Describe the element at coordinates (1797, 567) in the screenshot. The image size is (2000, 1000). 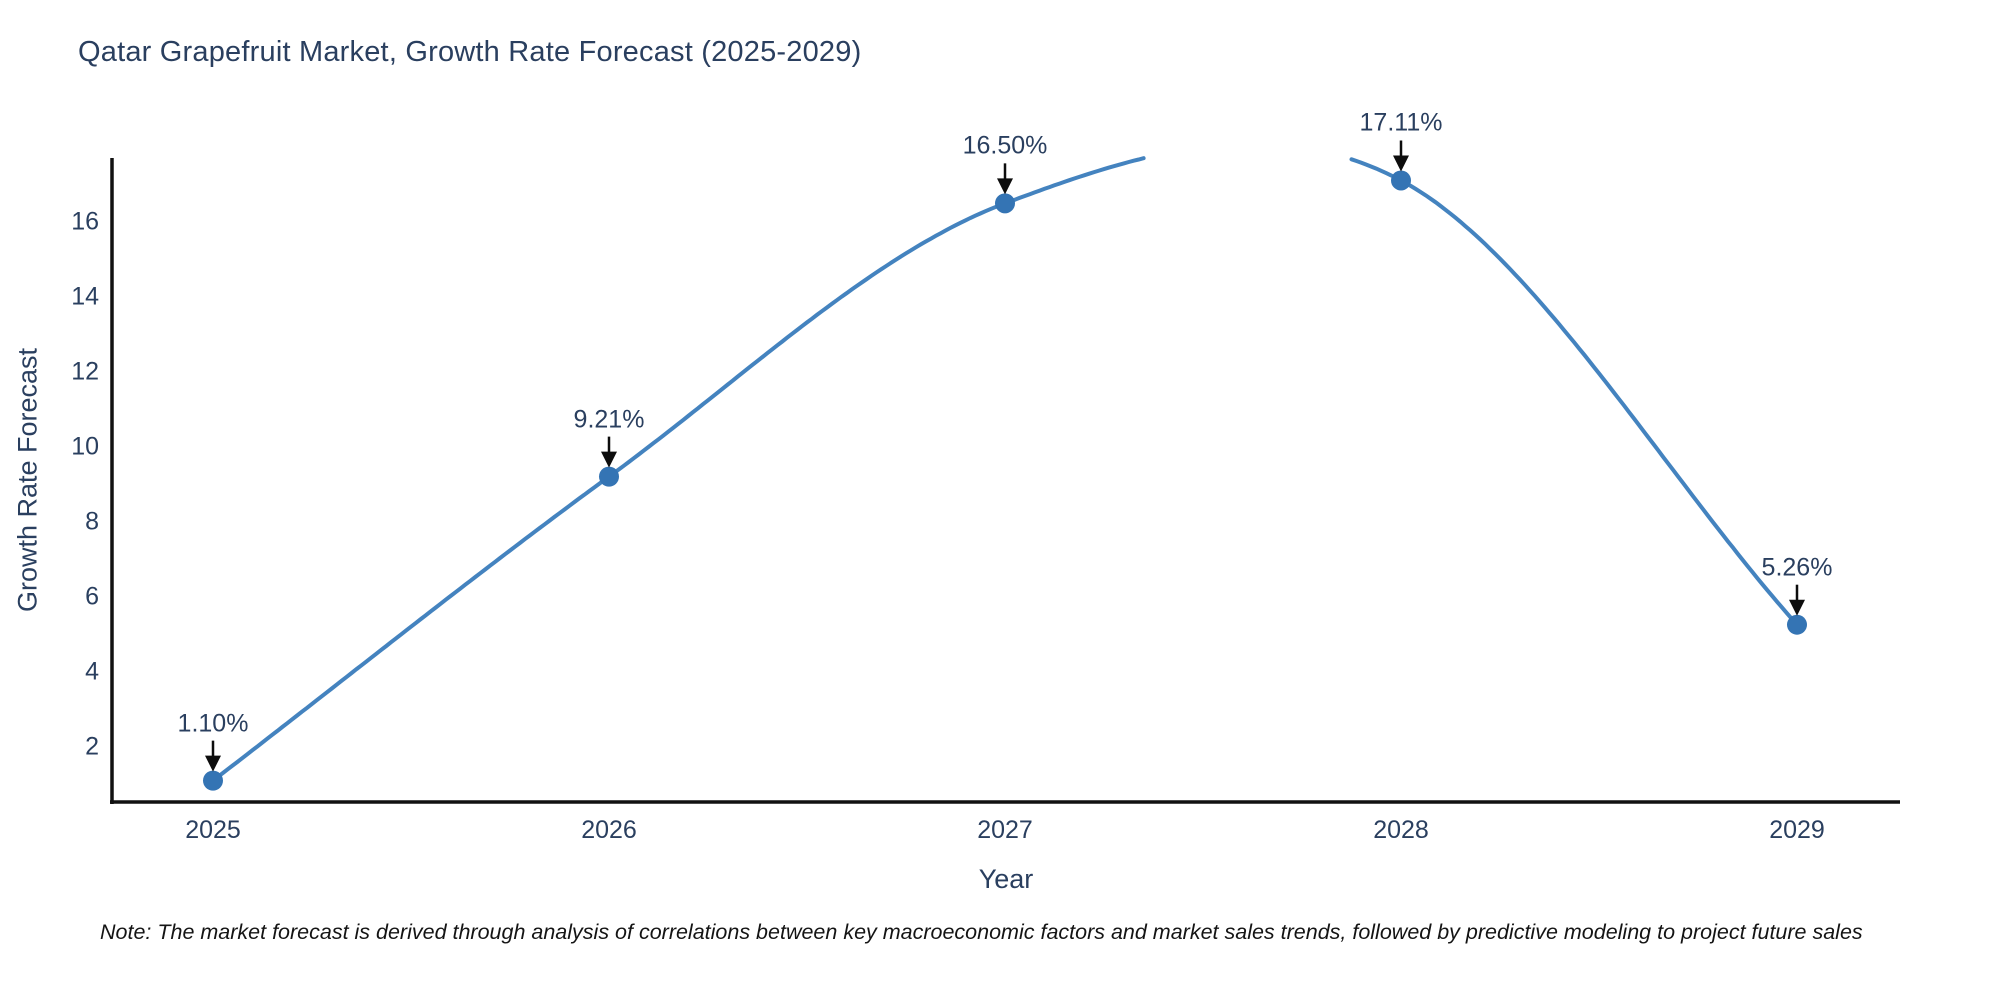
I see `point-label-2029: 5.26%` at that location.